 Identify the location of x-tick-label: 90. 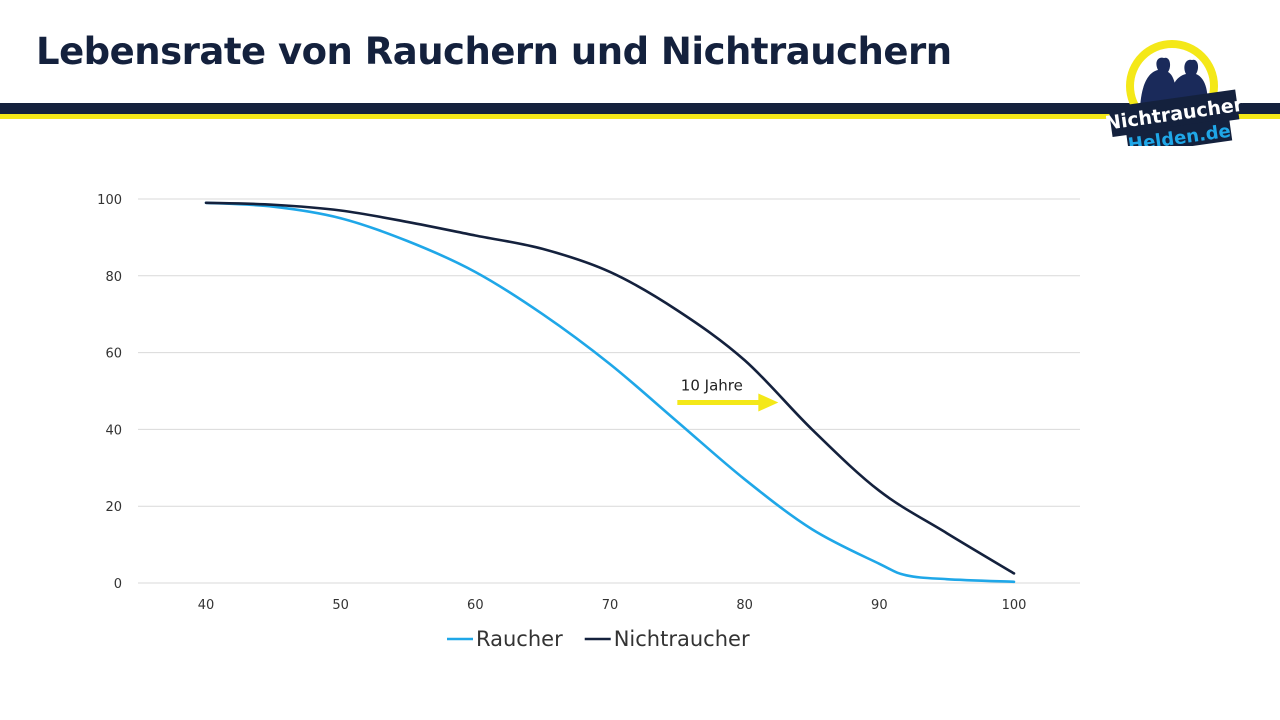
(879, 605).